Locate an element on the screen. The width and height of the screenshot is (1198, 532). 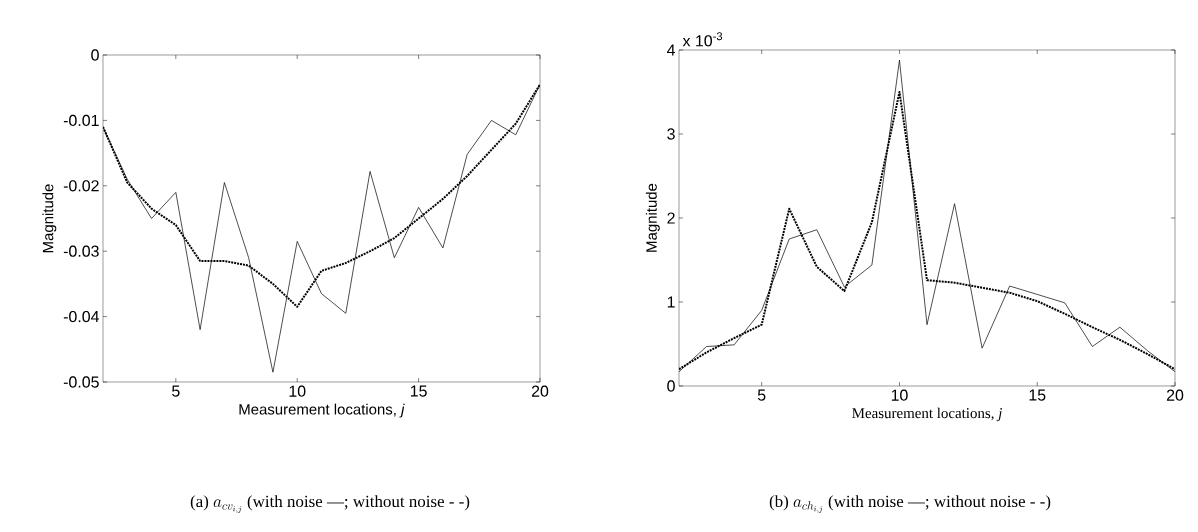
y-tick-label: 4 is located at coordinates (671, 50).